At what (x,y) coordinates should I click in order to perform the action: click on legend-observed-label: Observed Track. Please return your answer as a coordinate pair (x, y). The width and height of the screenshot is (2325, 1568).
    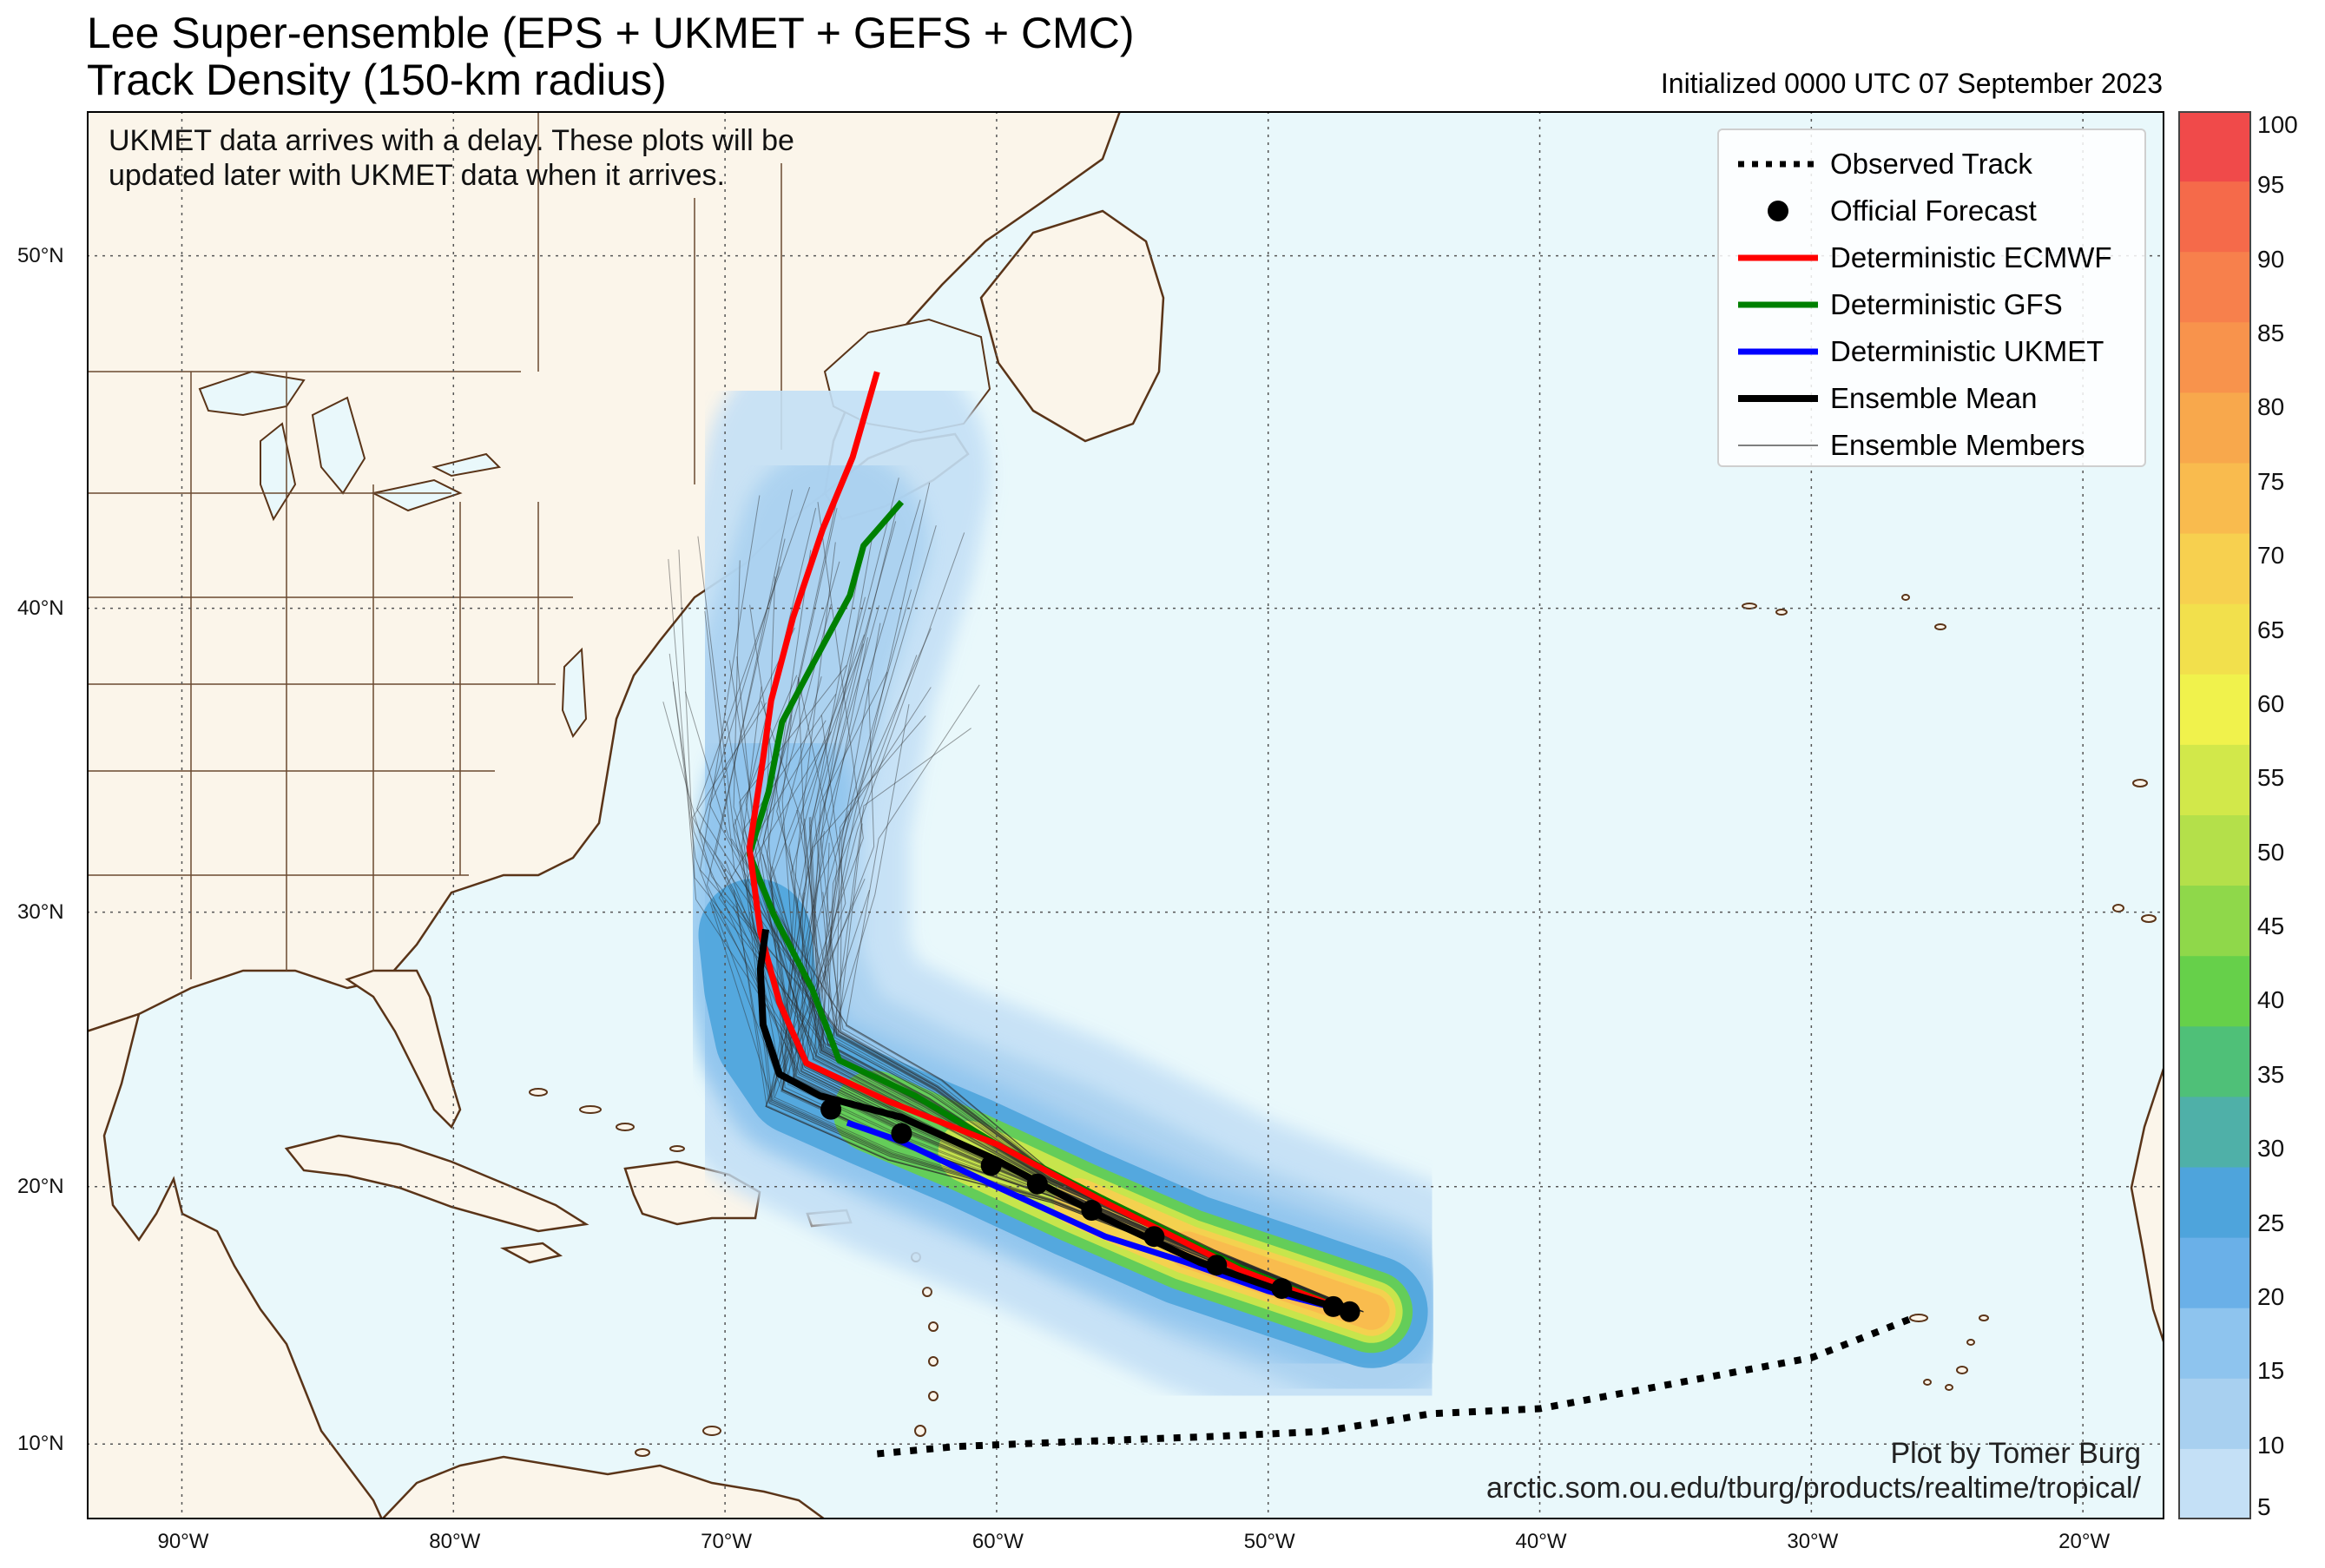
    Looking at the image, I should click on (1931, 164).